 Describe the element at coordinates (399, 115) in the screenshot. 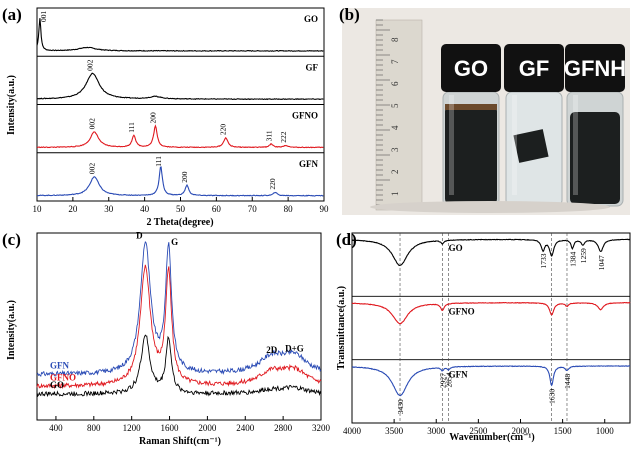

I see `ruler` at that location.